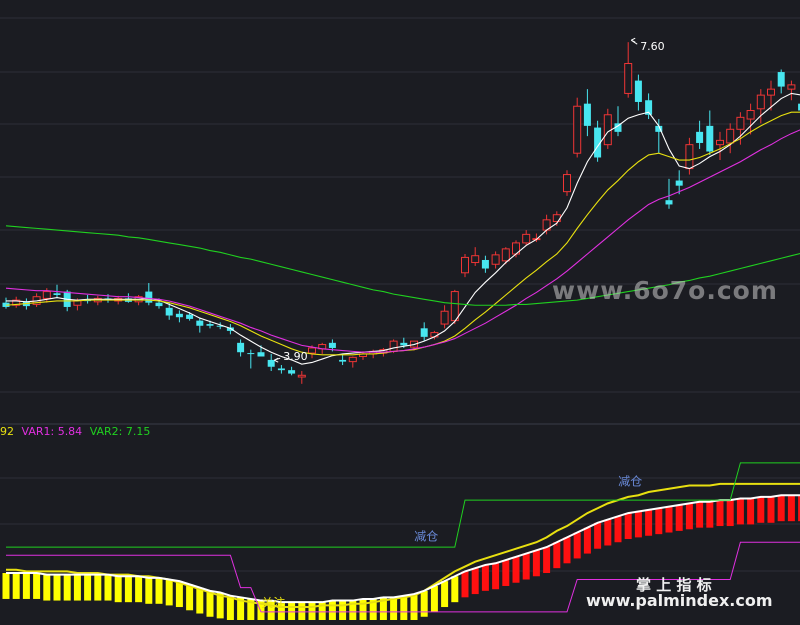  I want to click on ma-line, so click(402, 265).